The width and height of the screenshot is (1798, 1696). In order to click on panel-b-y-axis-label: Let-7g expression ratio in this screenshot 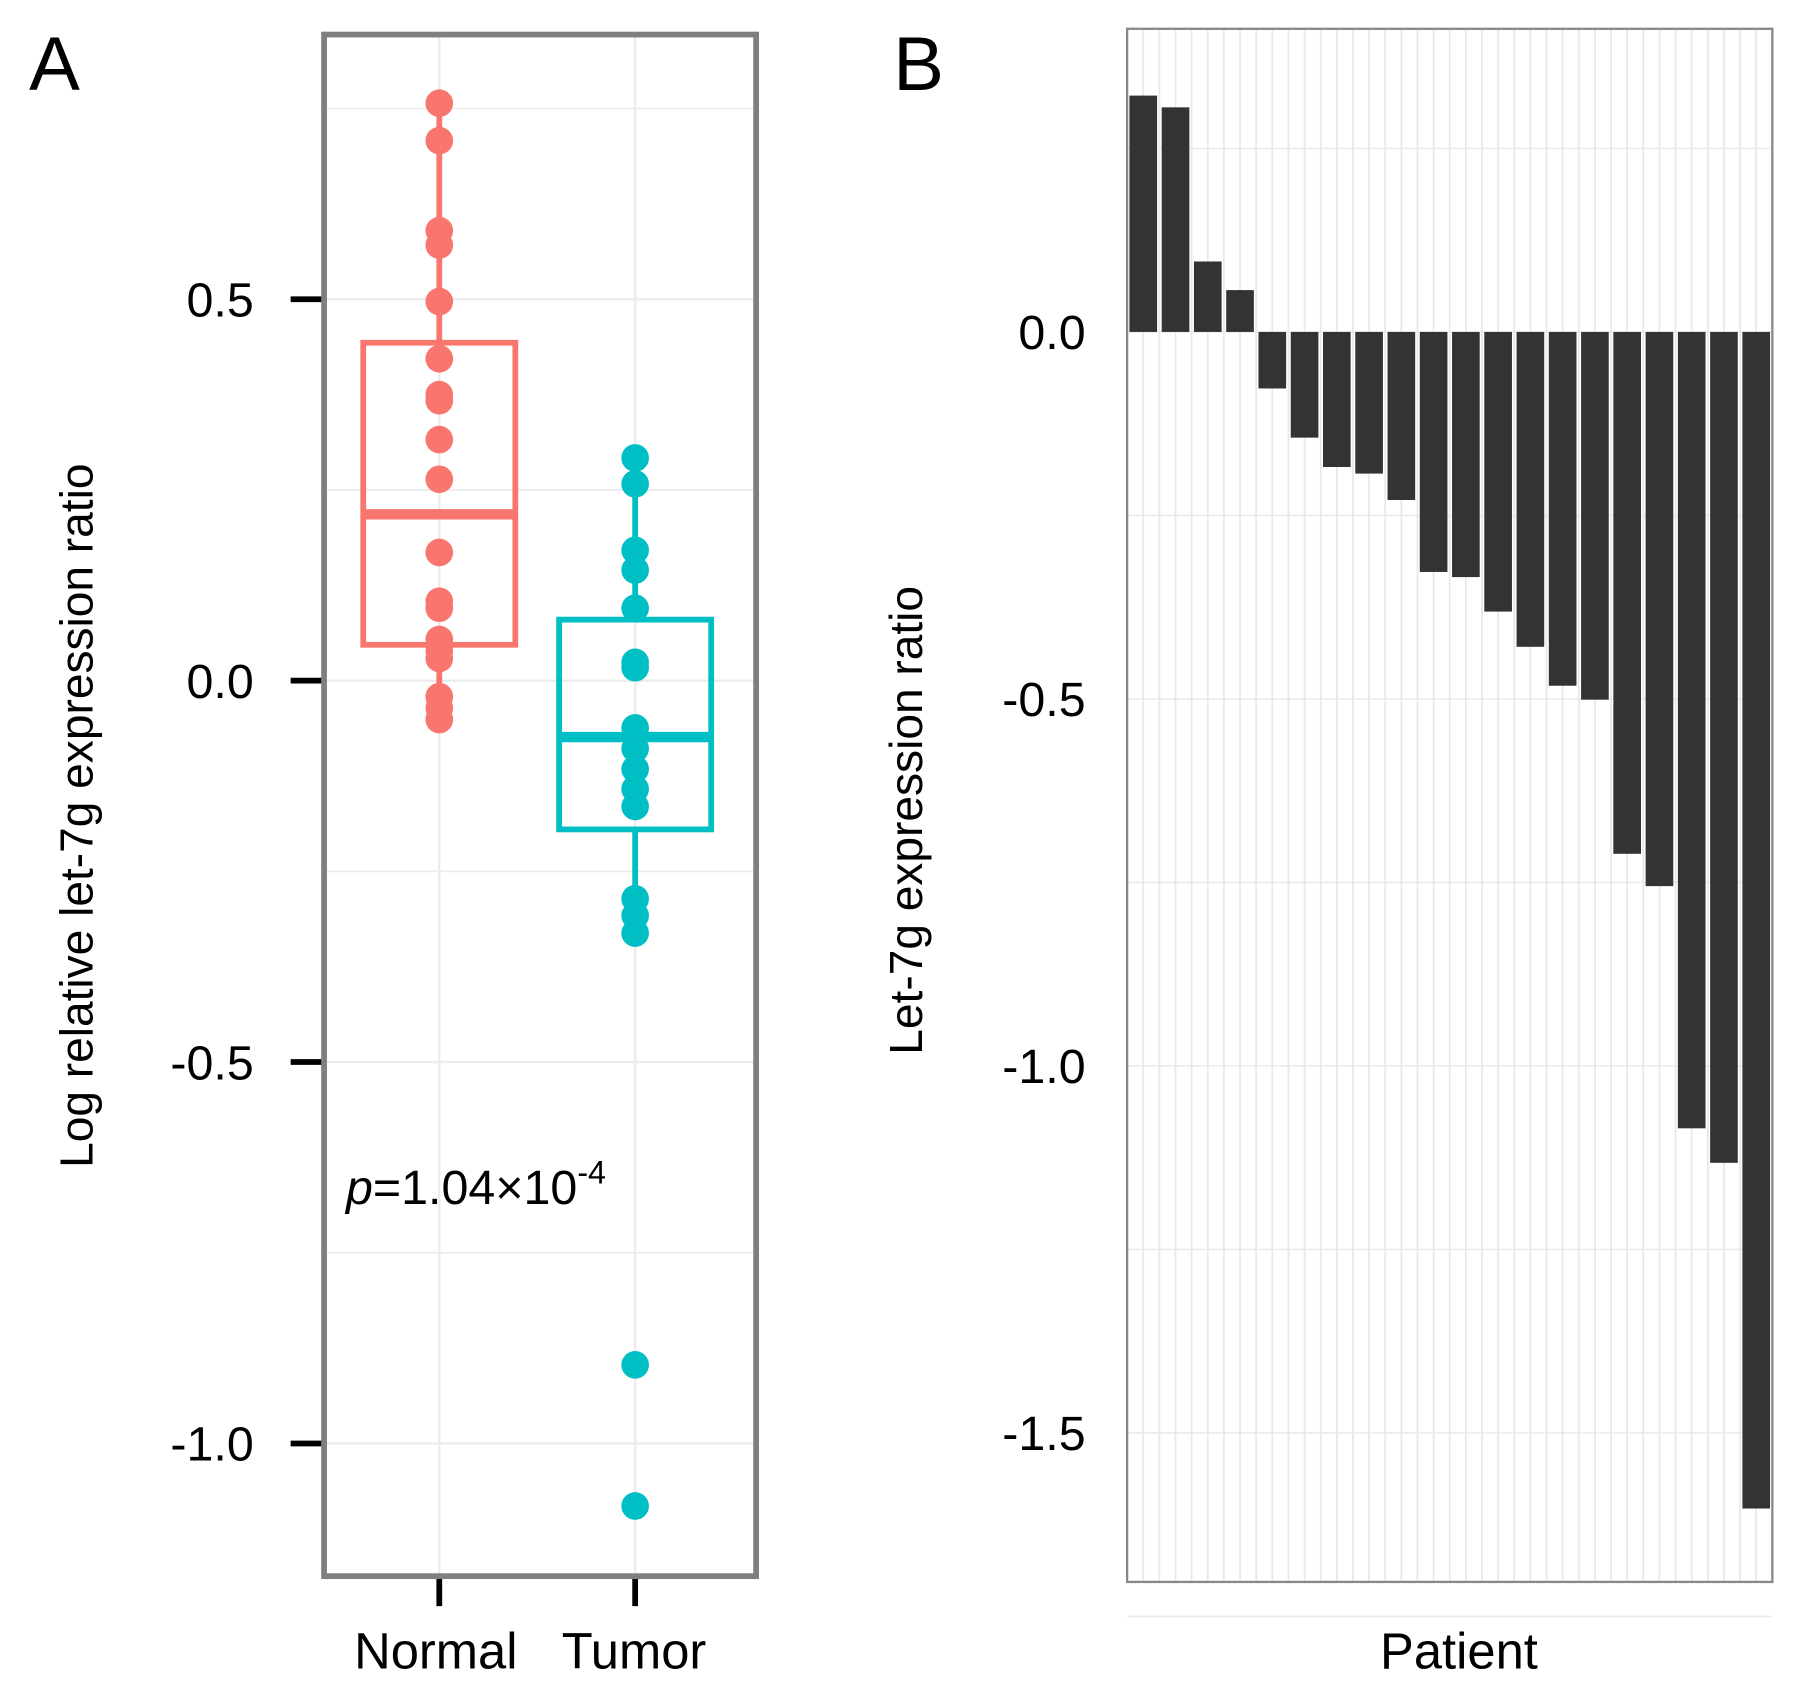, I will do `click(906, 820)`.